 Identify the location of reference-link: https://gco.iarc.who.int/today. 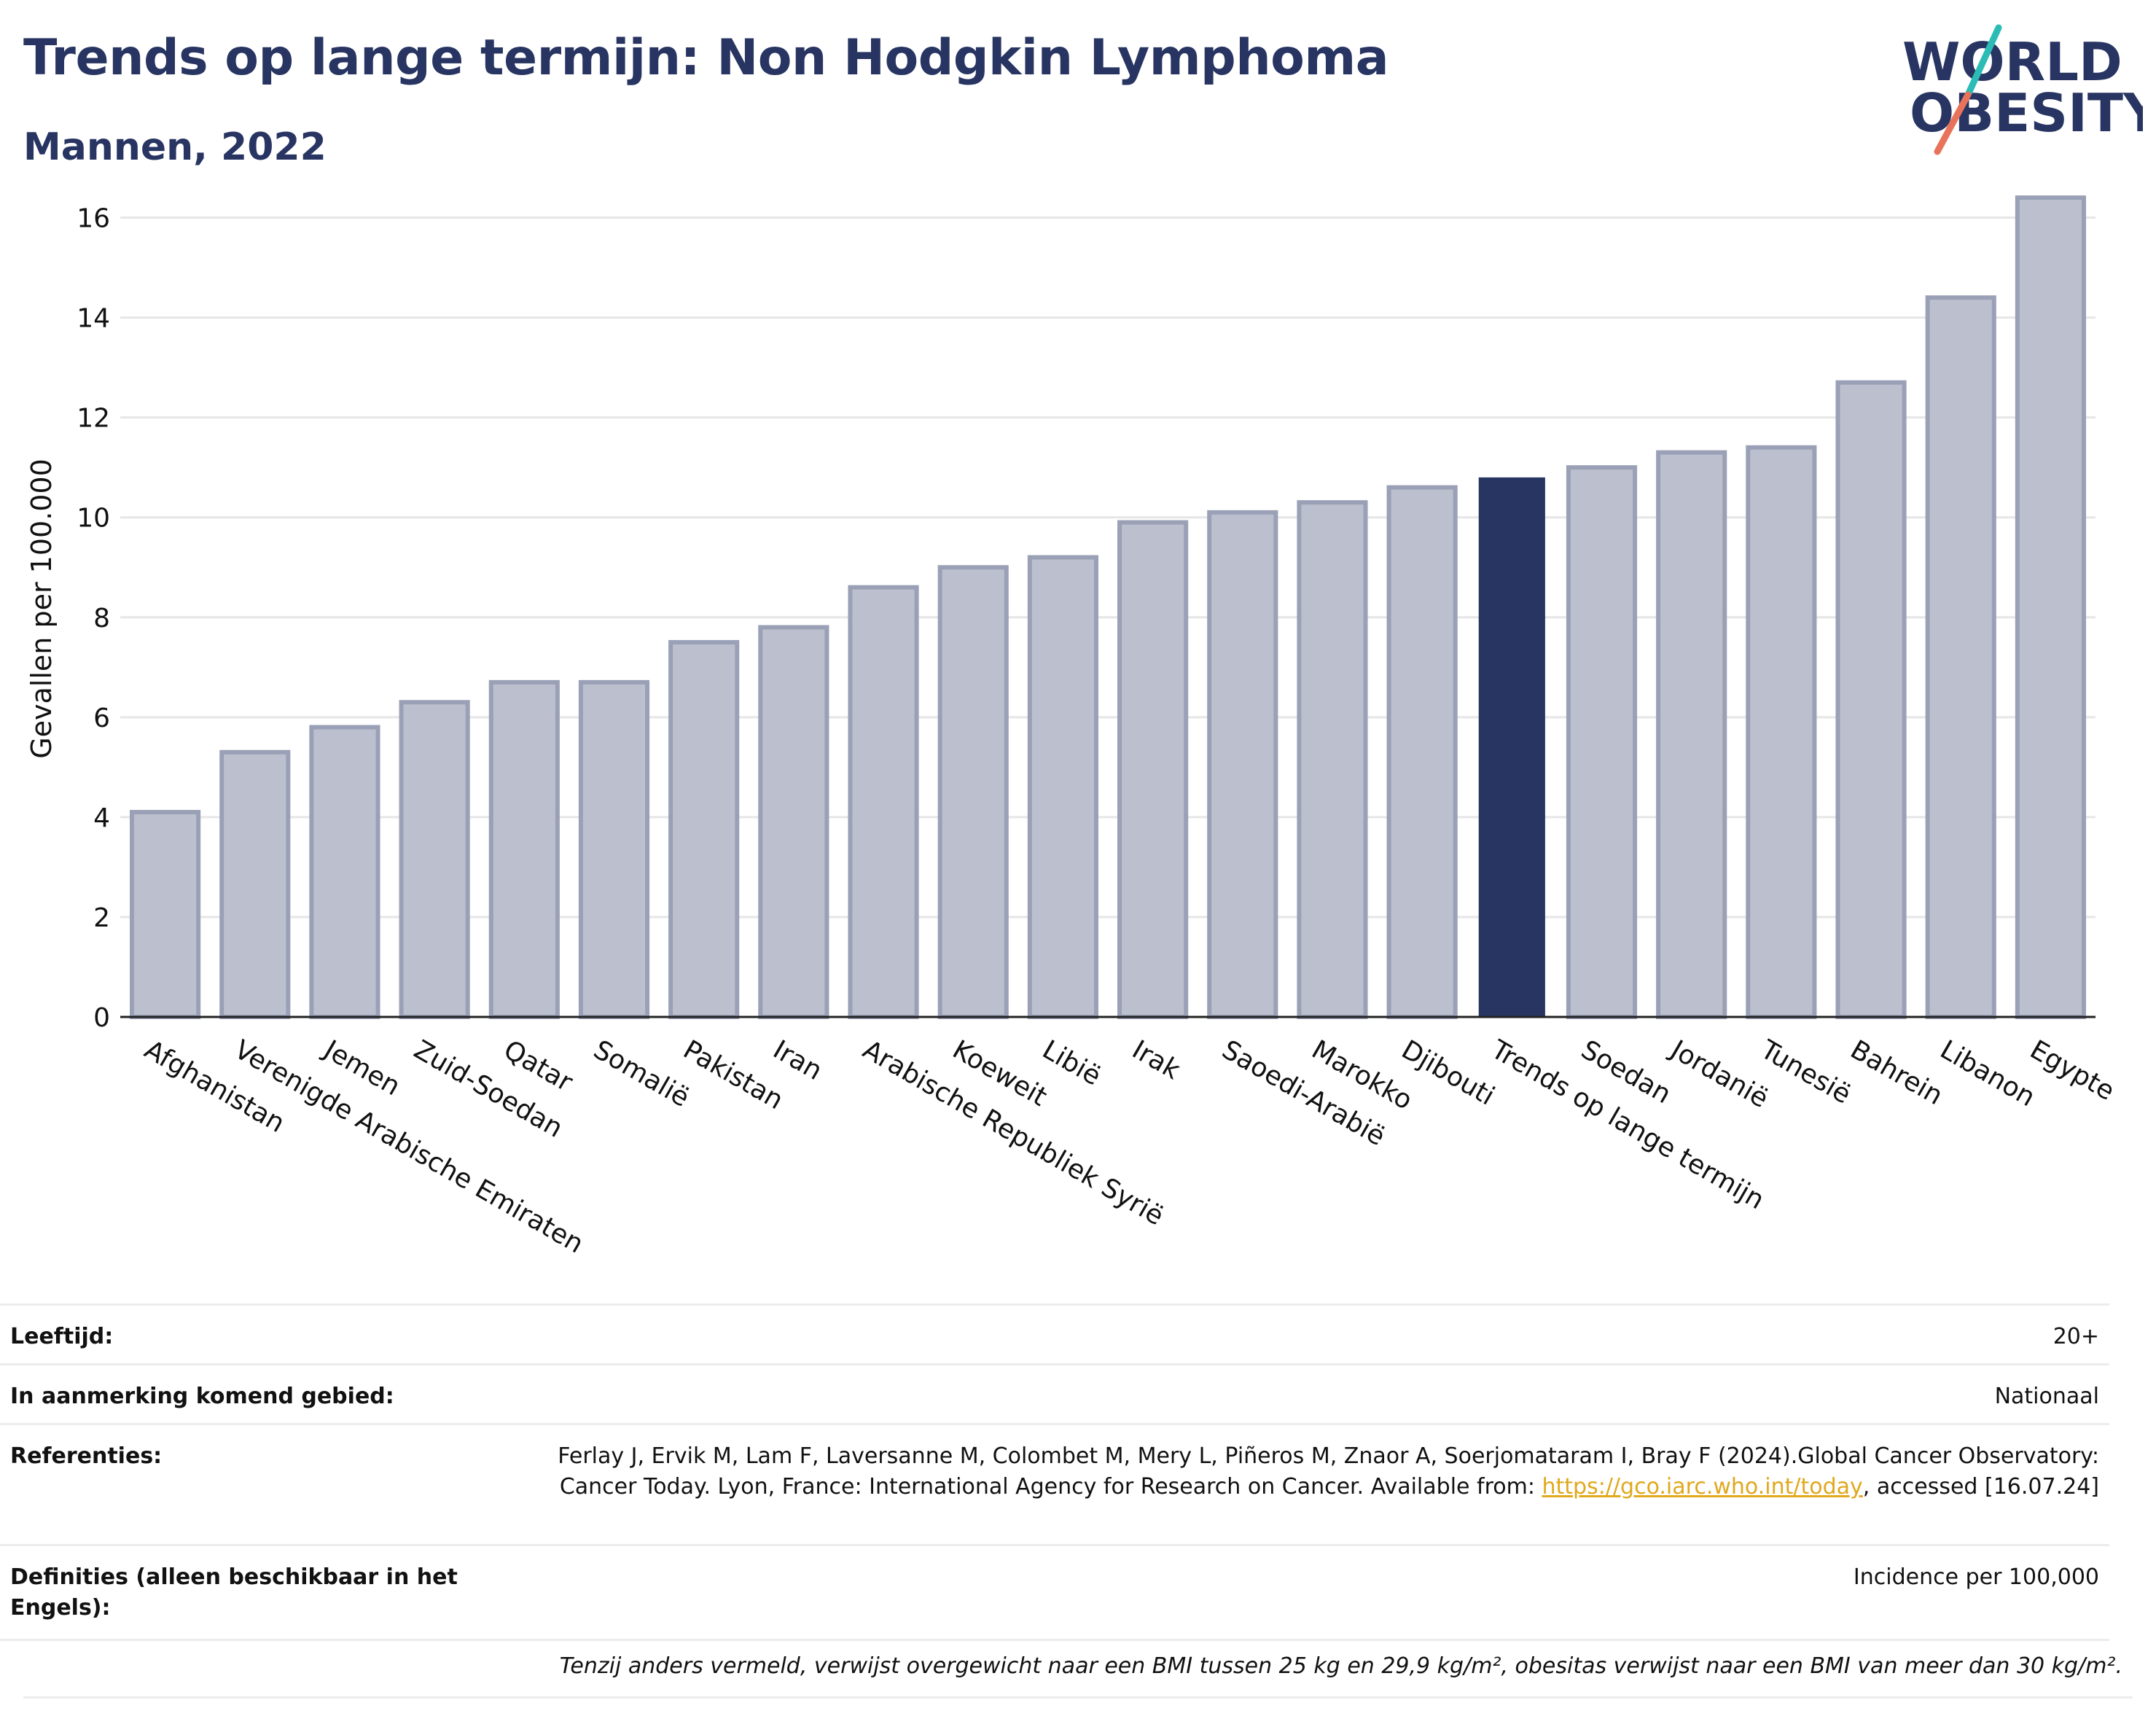
(1703, 1487).